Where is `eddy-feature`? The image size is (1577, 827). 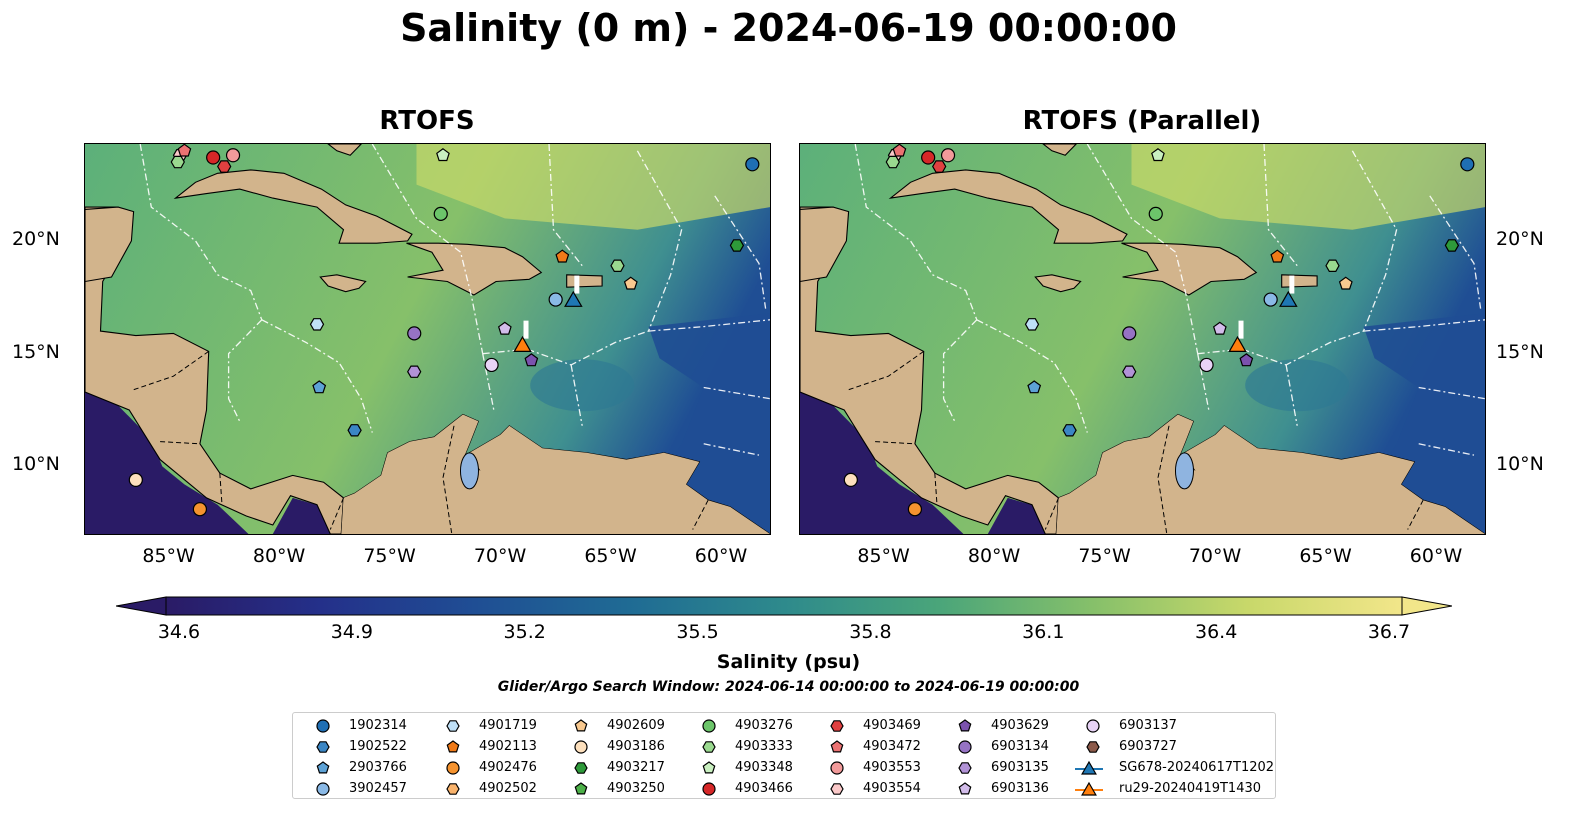 eddy-feature is located at coordinates (1297, 385).